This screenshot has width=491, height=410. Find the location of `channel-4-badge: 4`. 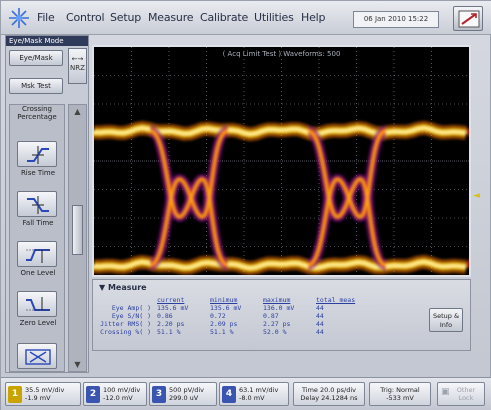

channel-4-badge: 4 is located at coordinates (229, 394).